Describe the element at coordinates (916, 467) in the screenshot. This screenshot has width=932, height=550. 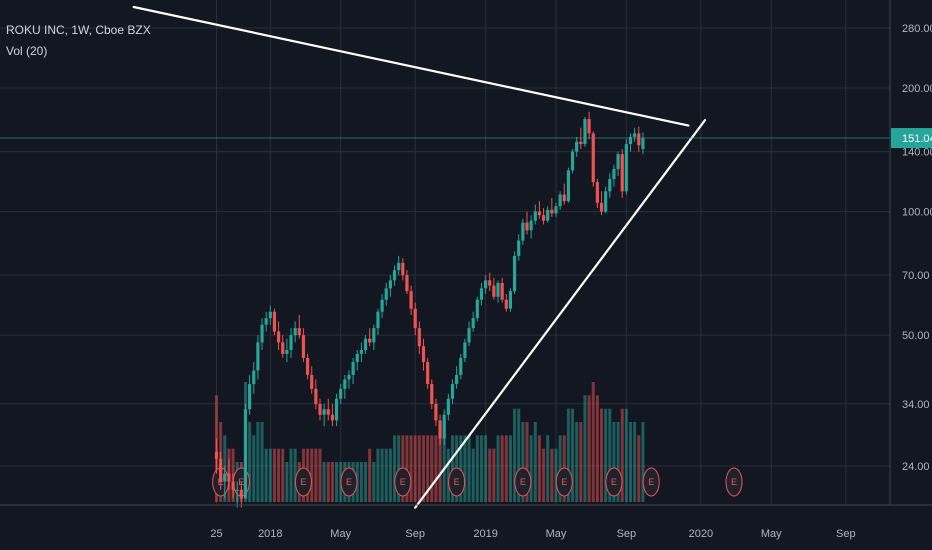
I see `price-tick-label: 24.00` at that location.